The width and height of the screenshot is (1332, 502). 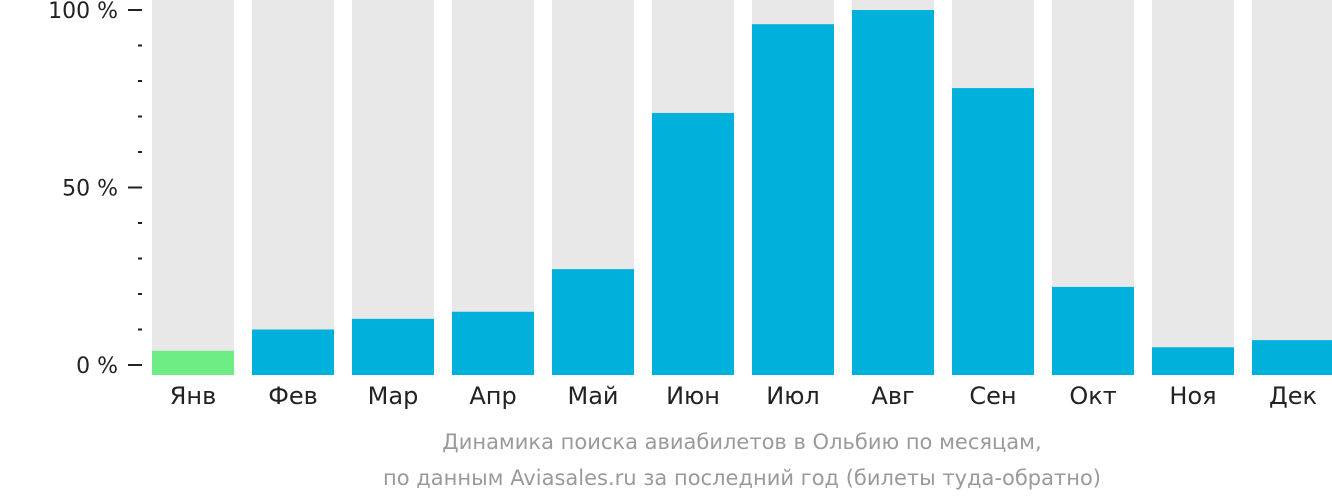 I want to click on x-category-label: Июл, so click(x=793, y=396).